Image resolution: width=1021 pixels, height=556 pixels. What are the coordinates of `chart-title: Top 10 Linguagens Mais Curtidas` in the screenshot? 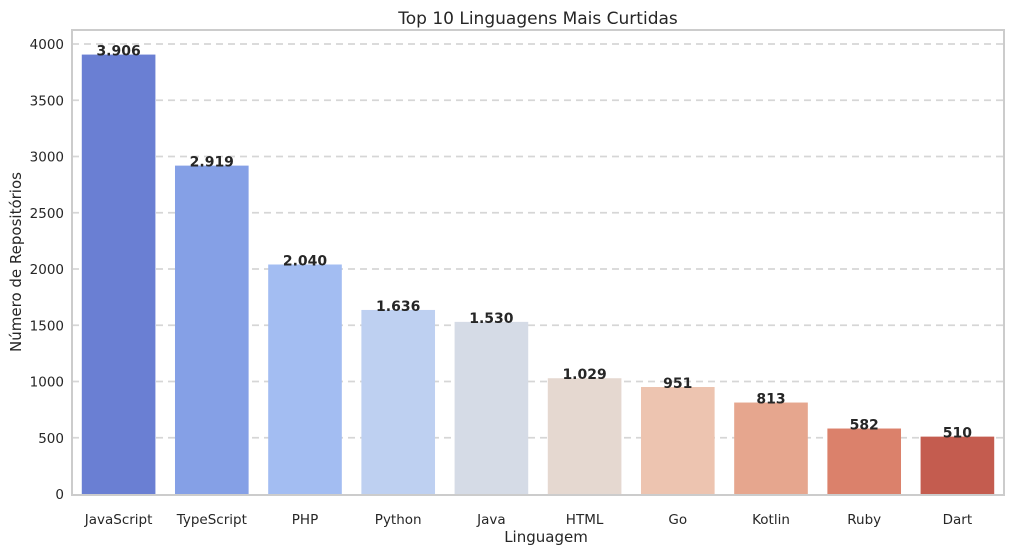 It's located at (537, 19).